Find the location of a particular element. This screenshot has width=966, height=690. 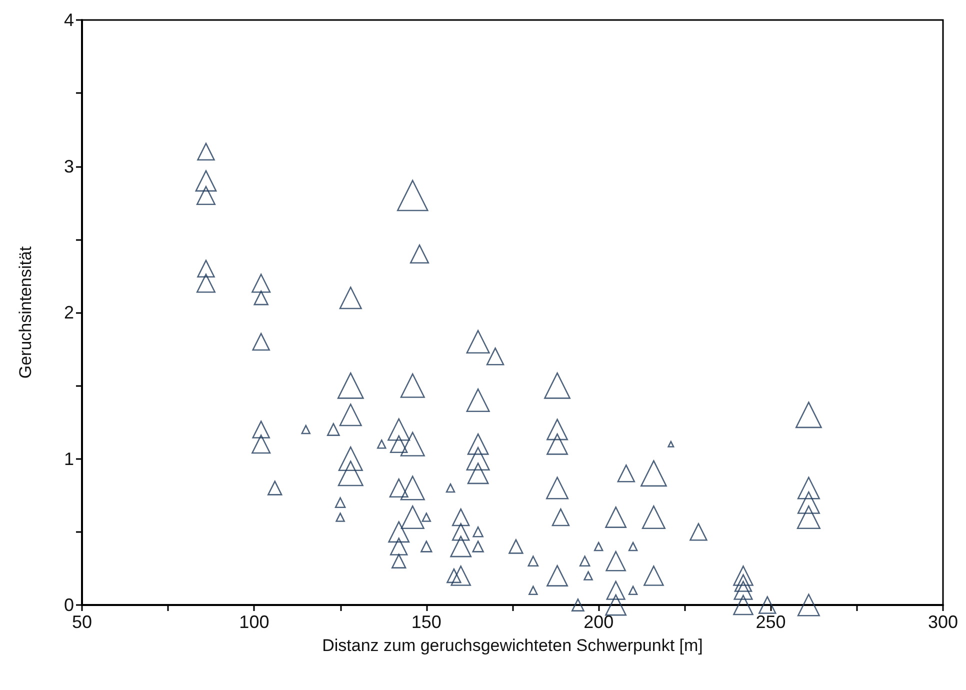

y-axis-title: Geruchsintensität is located at coordinates (25, 312).